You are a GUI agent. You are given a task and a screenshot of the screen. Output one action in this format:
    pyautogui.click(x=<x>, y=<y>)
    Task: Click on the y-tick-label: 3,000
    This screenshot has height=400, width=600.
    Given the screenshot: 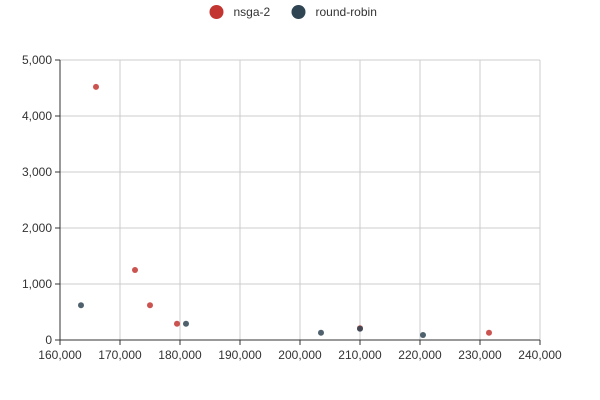 What is the action you would take?
    pyautogui.click(x=37, y=172)
    